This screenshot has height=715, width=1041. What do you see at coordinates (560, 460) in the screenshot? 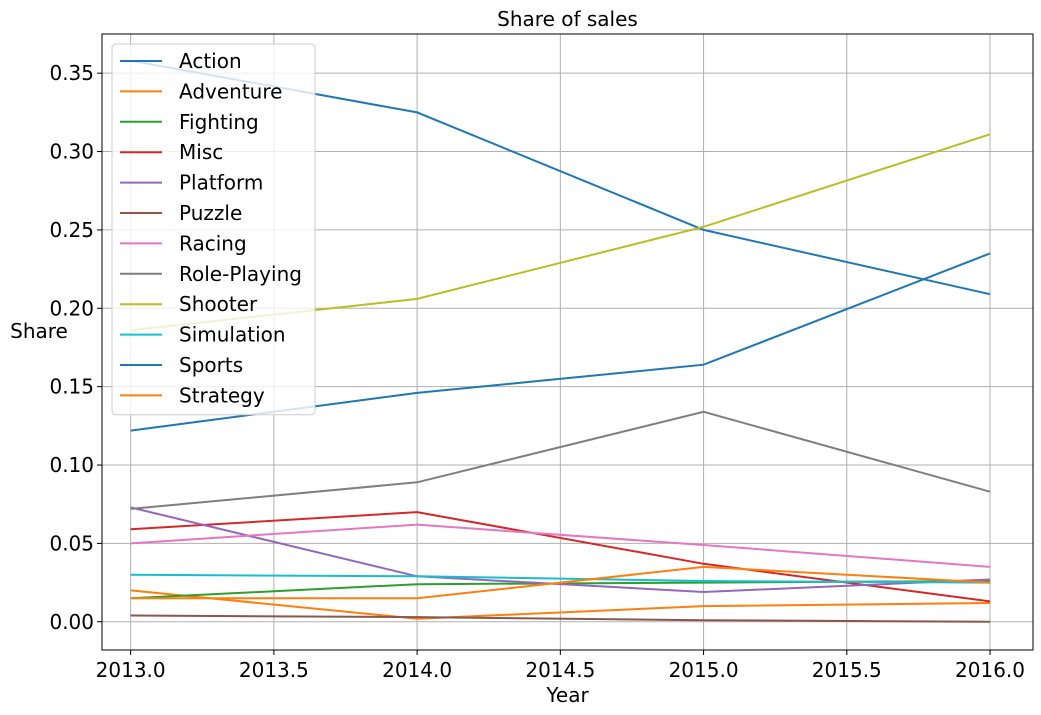
I see `series-line-role-playing` at bounding box center [560, 460].